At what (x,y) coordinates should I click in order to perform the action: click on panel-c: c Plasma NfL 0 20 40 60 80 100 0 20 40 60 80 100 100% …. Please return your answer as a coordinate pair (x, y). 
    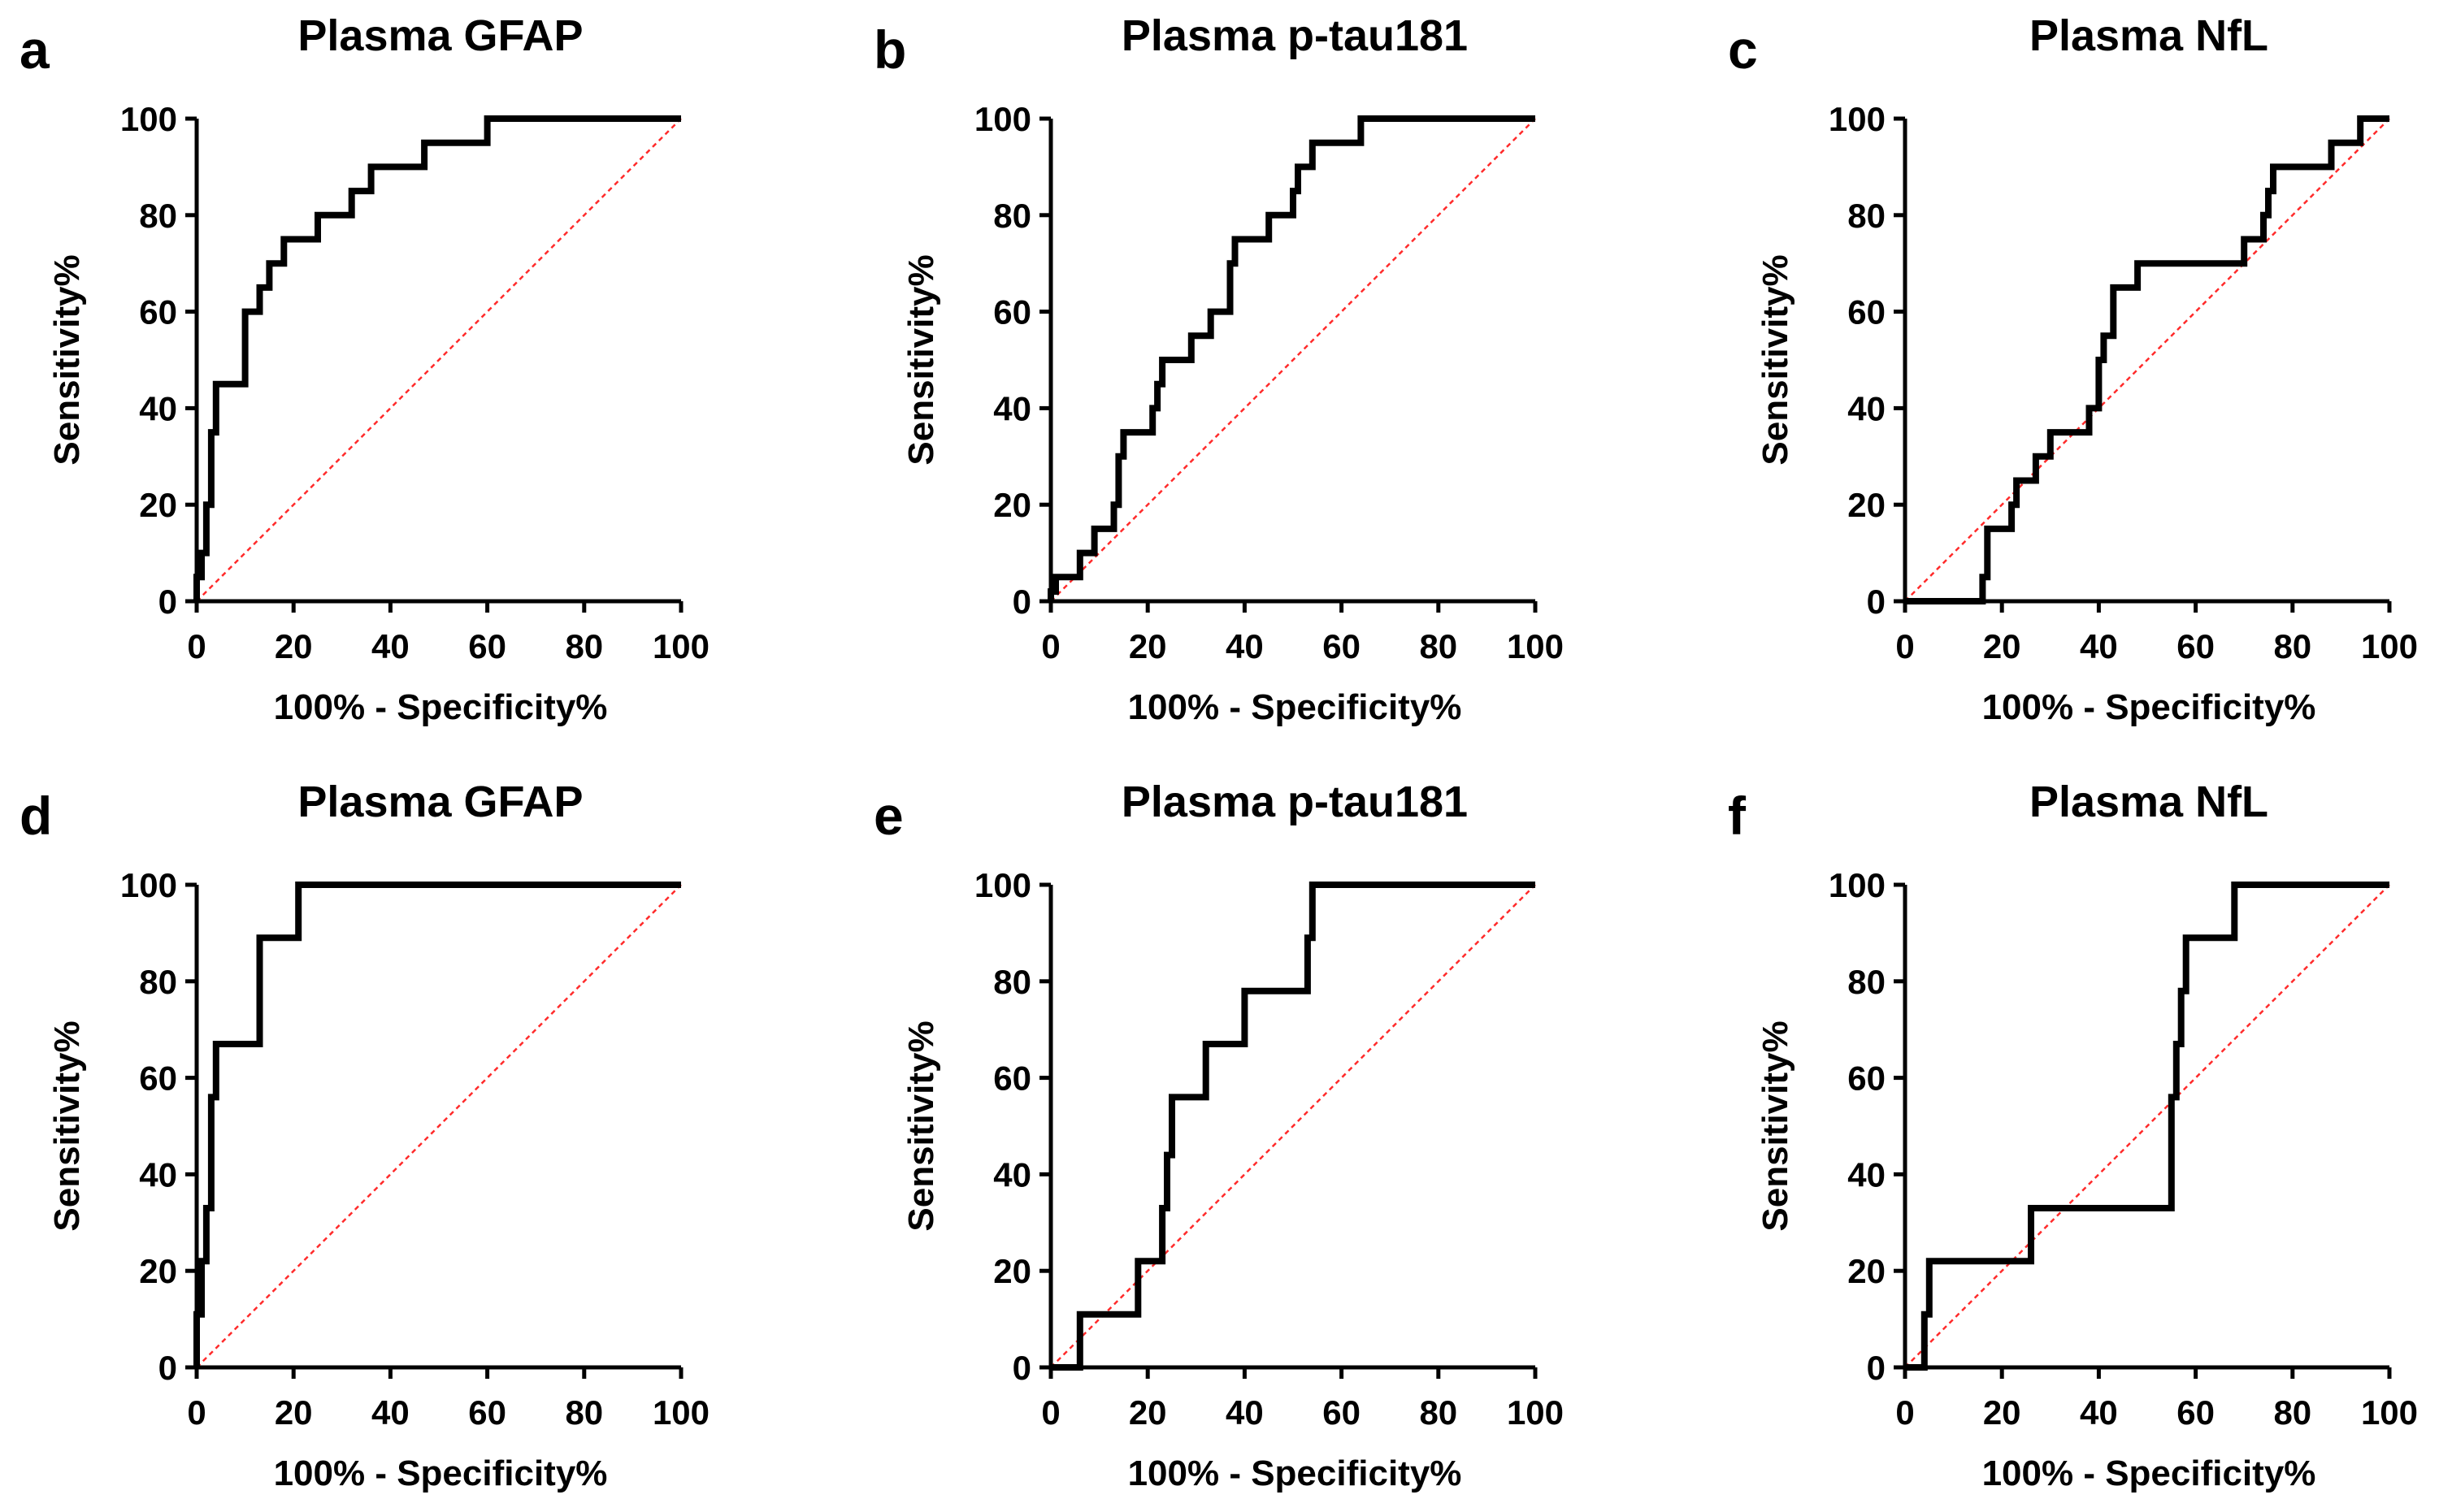
    Looking at the image, I should click on (2073, 369).